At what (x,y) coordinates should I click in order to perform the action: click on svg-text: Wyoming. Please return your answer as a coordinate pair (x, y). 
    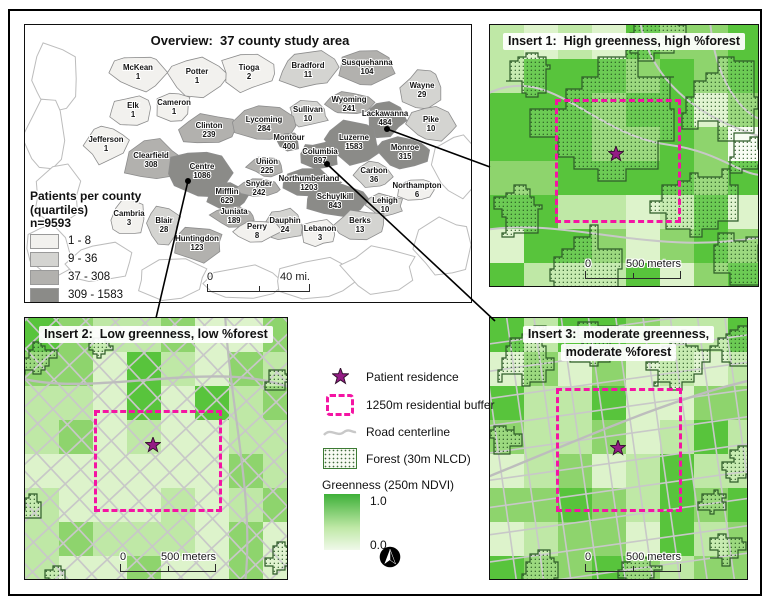
    Looking at the image, I should click on (349, 99).